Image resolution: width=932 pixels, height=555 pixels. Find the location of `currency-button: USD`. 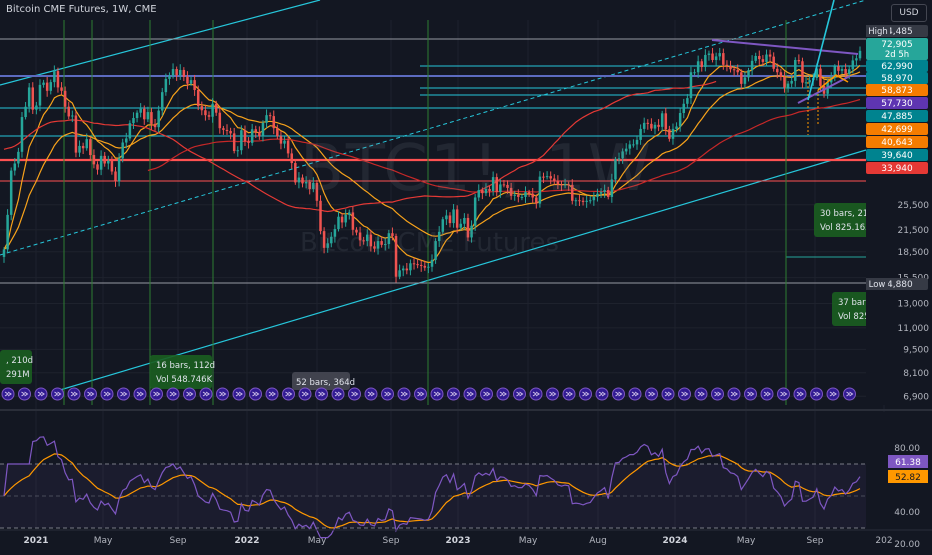

currency-button: USD is located at coordinates (909, 13).